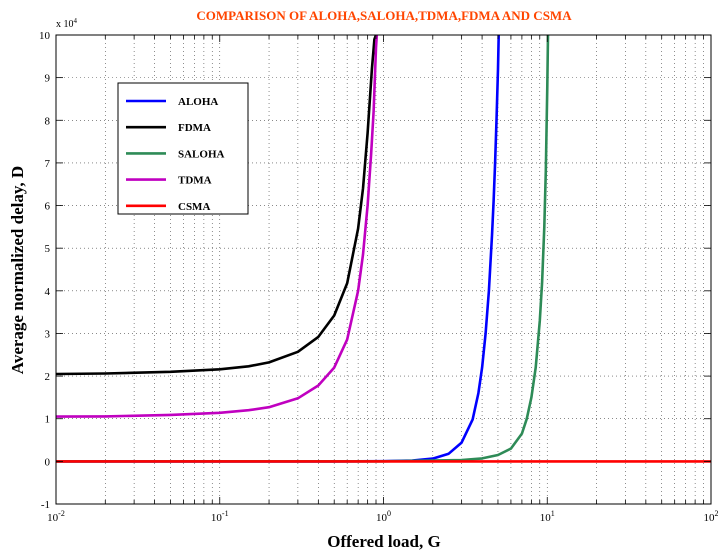  What do you see at coordinates (48, 164) in the screenshot?
I see `y-tick-label: 7` at bounding box center [48, 164].